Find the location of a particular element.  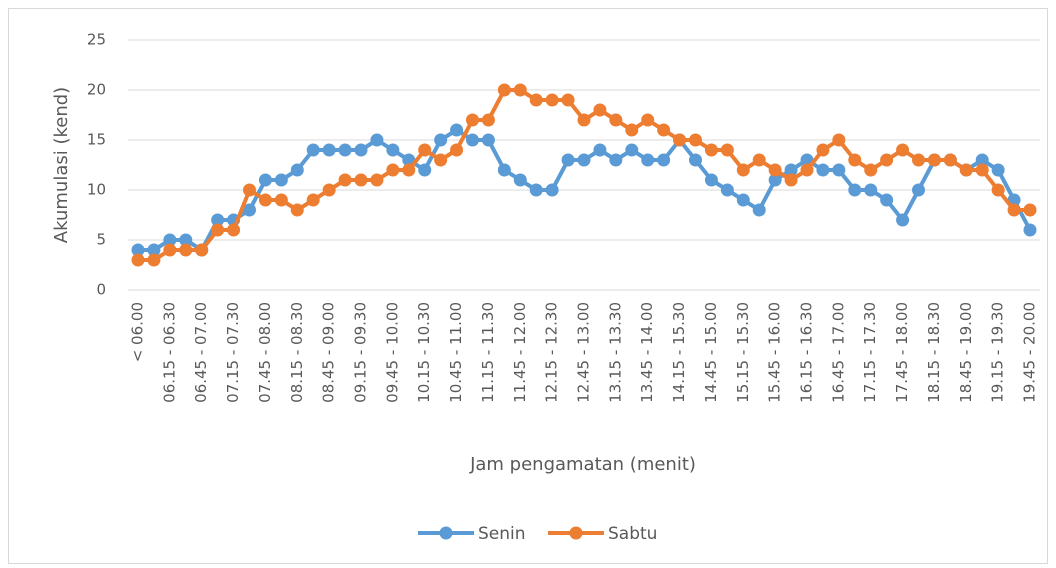

x-tick-label: 17.15 - 17.30 is located at coordinates (870, 352).